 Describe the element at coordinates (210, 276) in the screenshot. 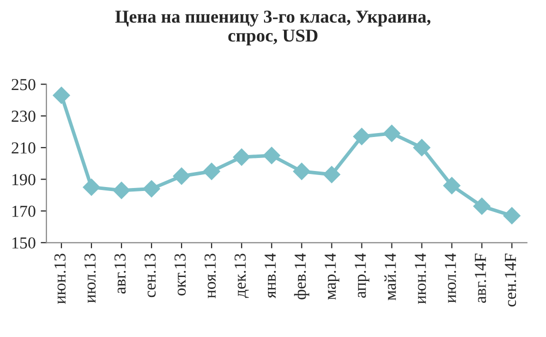

I see `x-tick-label: ноя.13` at that location.